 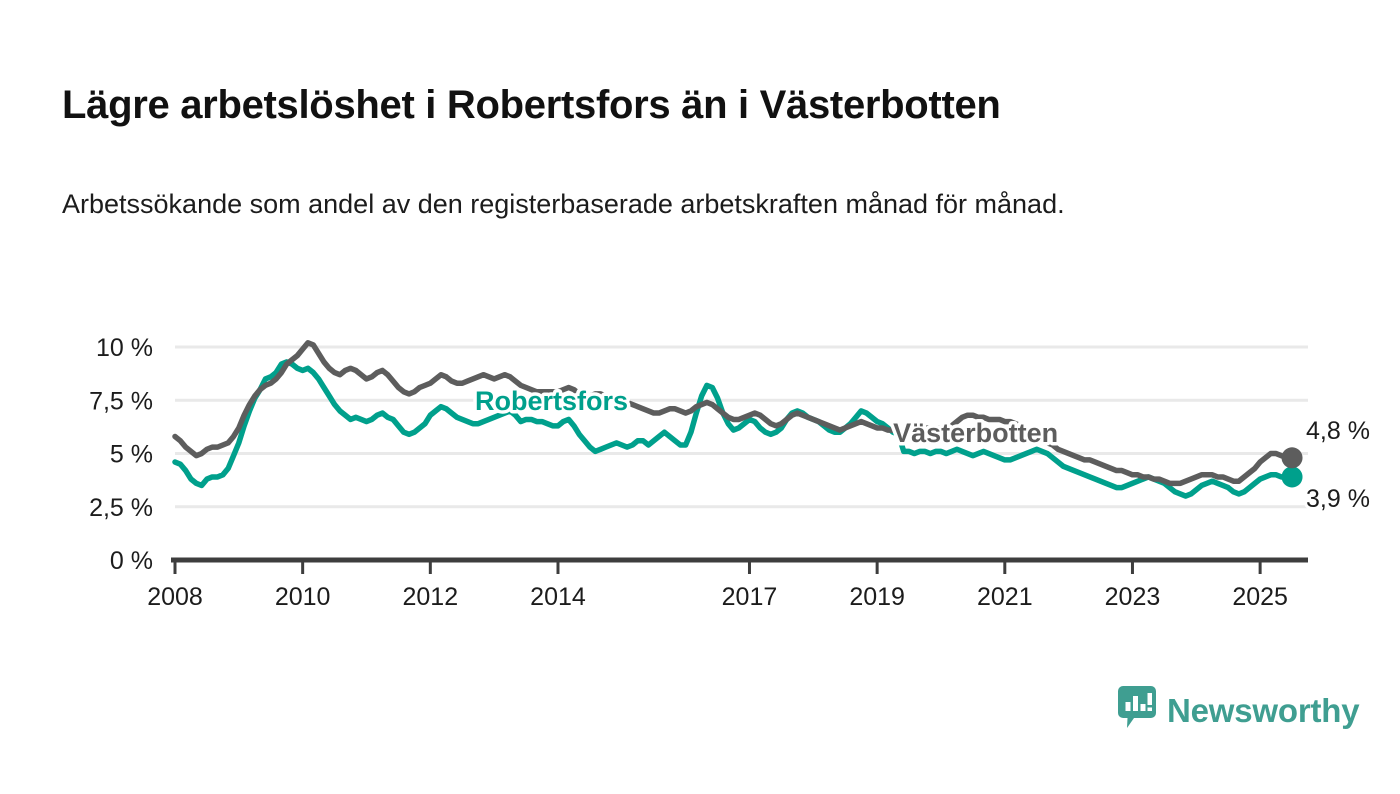 I want to click on series-line-robertsfors, so click(x=733, y=429).